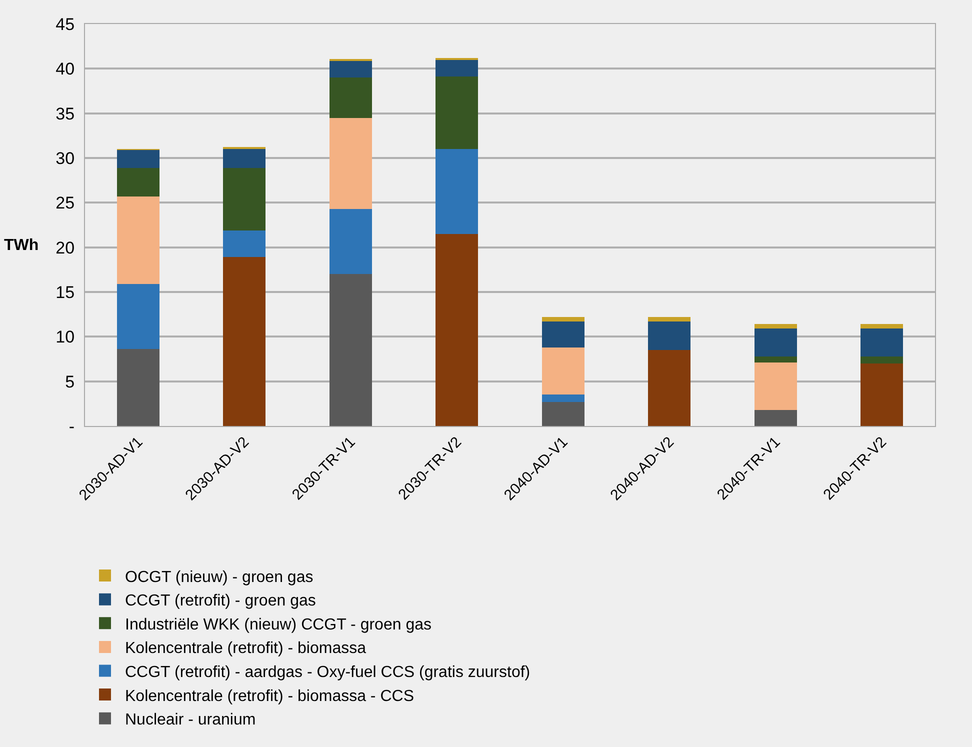  Describe the element at coordinates (70, 382) in the screenshot. I see `y-tick-label: 5` at that location.